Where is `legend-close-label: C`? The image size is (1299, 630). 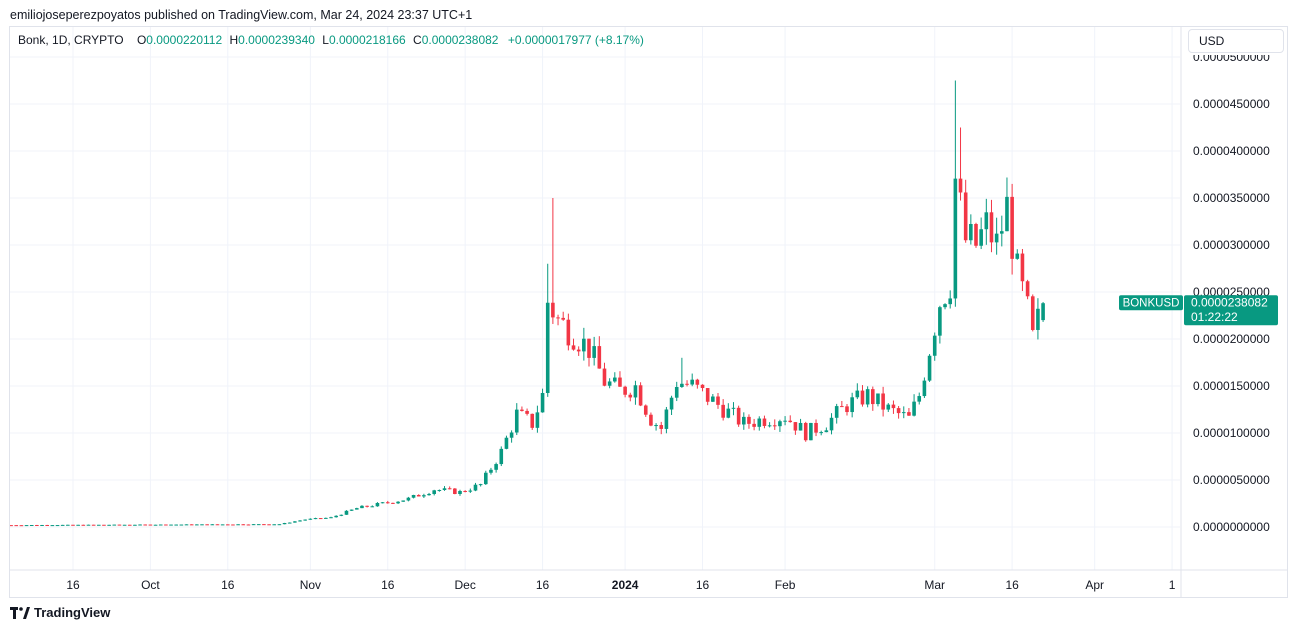 legend-close-label: C is located at coordinates (417, 40).